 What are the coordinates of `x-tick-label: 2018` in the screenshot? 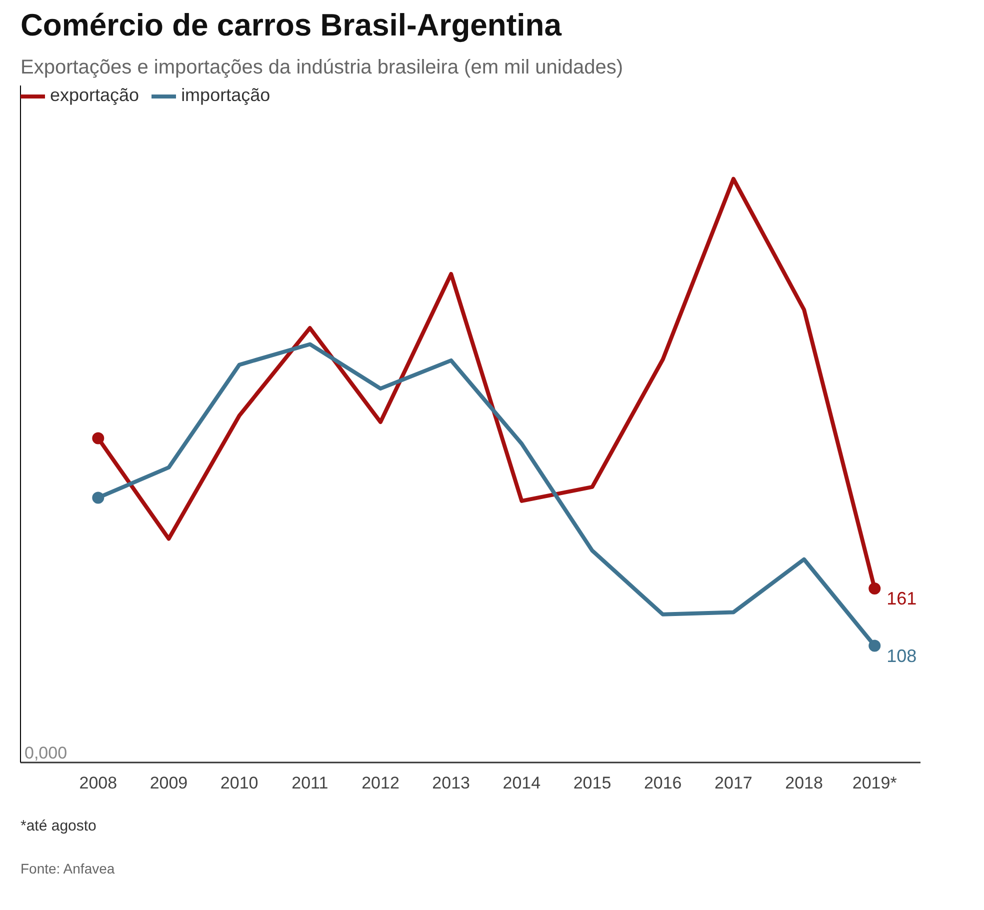 It's located at (804, 783).